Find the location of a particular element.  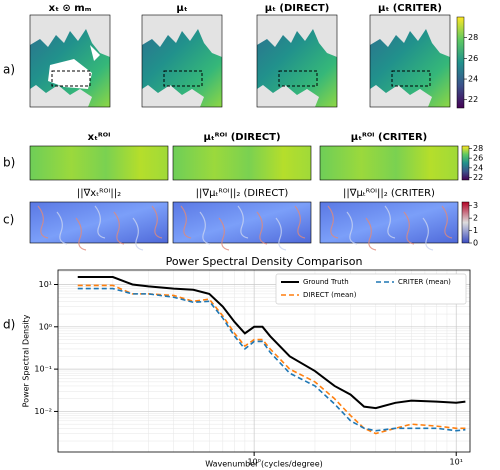

roi-title: xₜᴿᴼᴵ is located at coordinates (99, 137).